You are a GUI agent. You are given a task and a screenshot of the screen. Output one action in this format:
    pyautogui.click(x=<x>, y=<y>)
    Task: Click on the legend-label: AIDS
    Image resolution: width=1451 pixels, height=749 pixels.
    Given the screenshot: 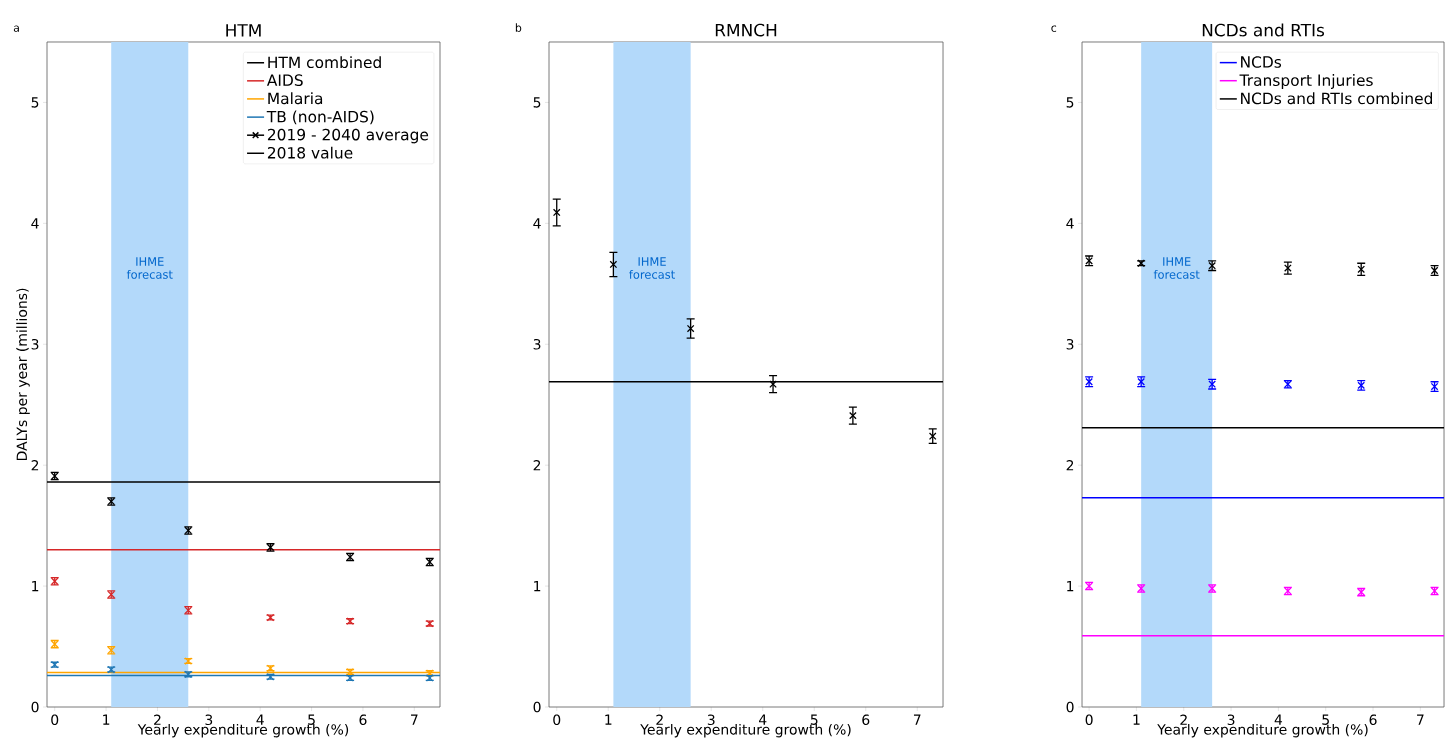 What is the action you would take?
    pyautogui.click(x=284, y=80)
    